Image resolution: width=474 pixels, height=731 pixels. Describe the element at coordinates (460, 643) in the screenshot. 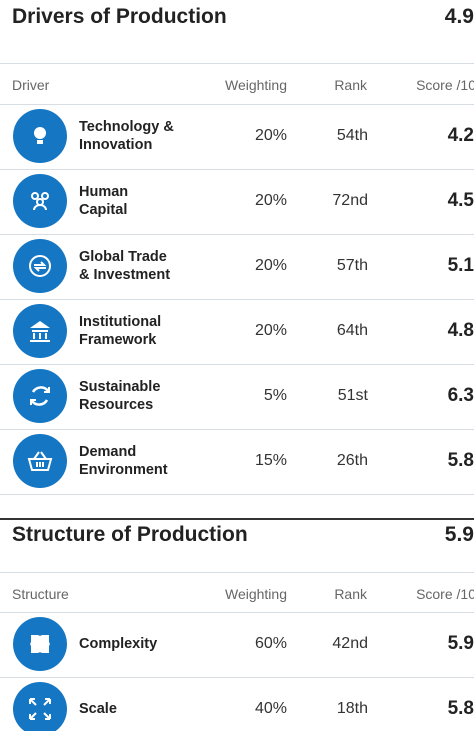

I see `score: 5.9` at that location.